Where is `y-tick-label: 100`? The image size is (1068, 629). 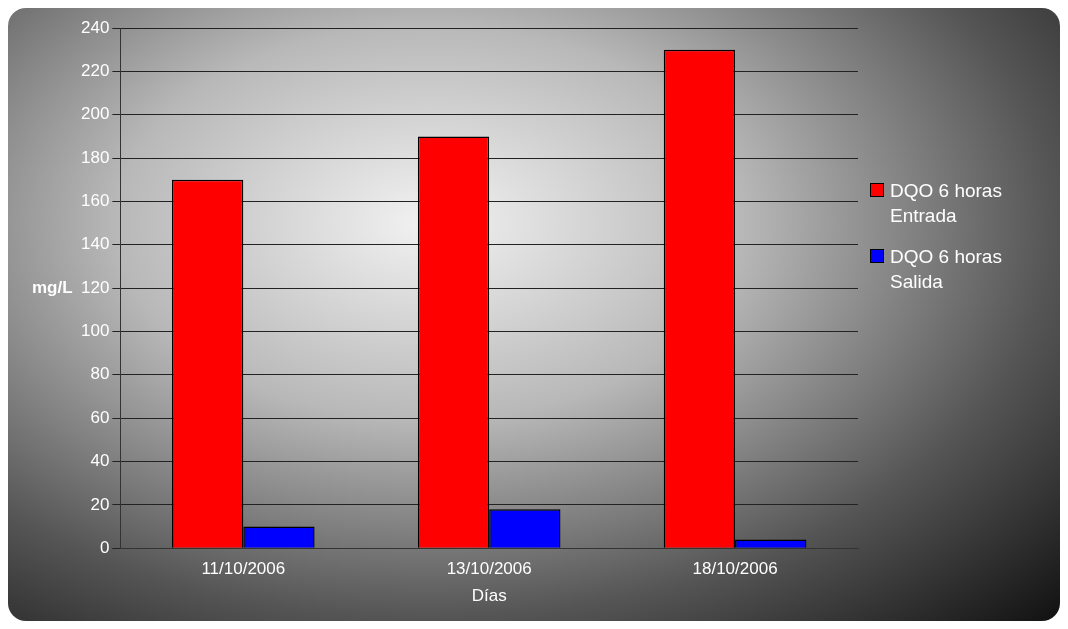
y-tick-label: 100 is located at coordinates (95, 331).